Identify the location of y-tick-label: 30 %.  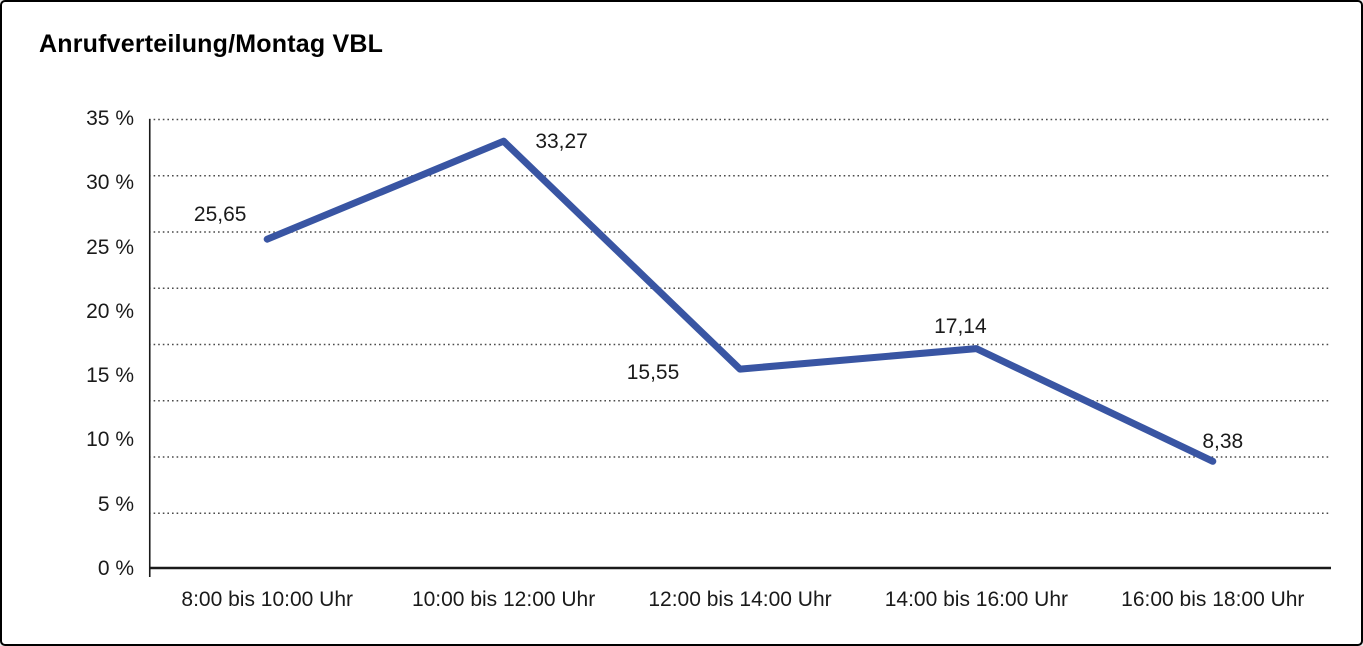
(110, 183).